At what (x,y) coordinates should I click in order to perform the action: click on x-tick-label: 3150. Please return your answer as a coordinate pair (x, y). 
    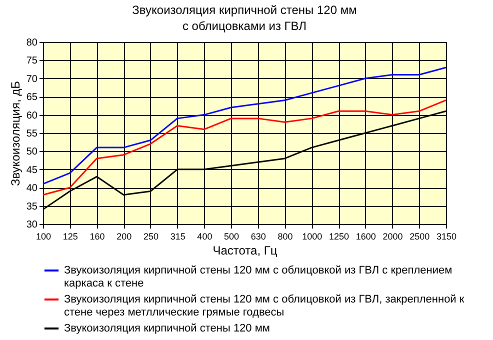
    Looking at the image, I should click on (446, 237).